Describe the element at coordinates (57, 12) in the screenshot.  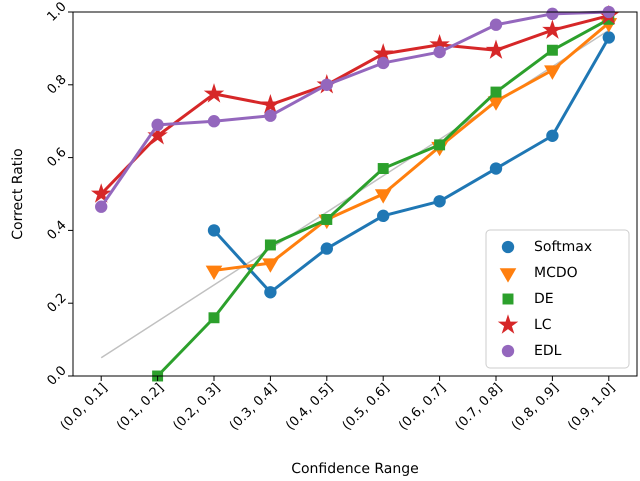
I see `y-tick-label: 1.0` at that location.